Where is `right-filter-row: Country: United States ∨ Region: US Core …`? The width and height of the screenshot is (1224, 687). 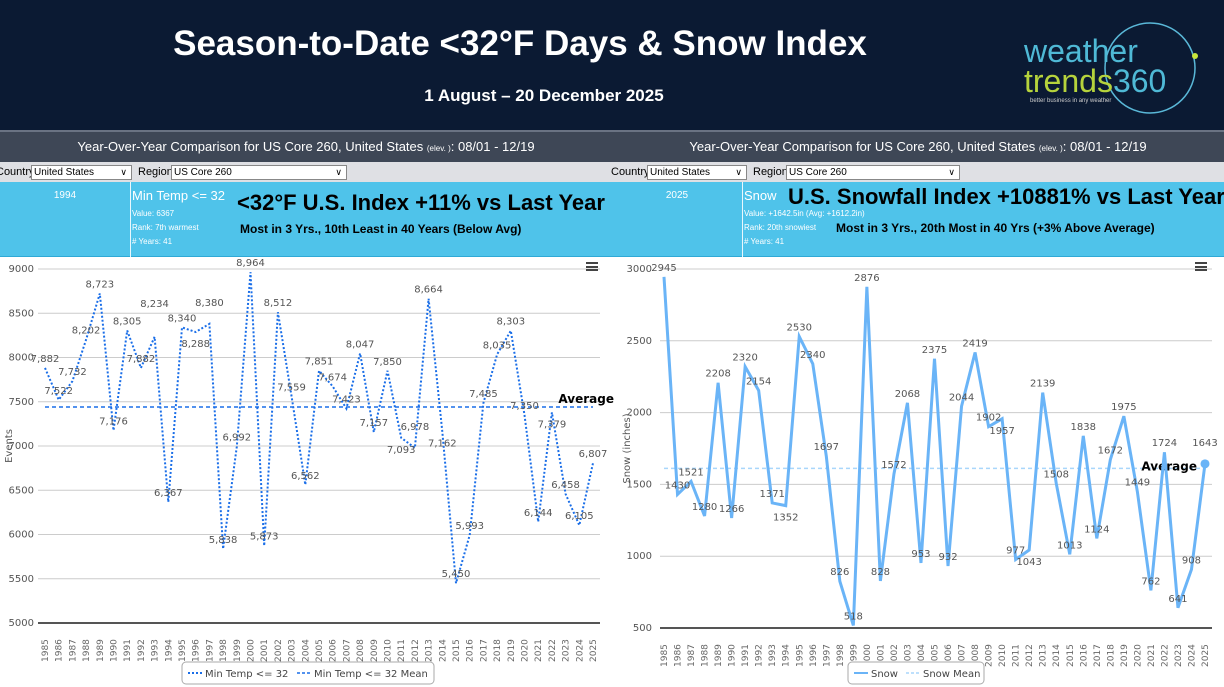
right-filter-row: Country: United States ∨ Region: US Core … is located at coordinates (917, 172).